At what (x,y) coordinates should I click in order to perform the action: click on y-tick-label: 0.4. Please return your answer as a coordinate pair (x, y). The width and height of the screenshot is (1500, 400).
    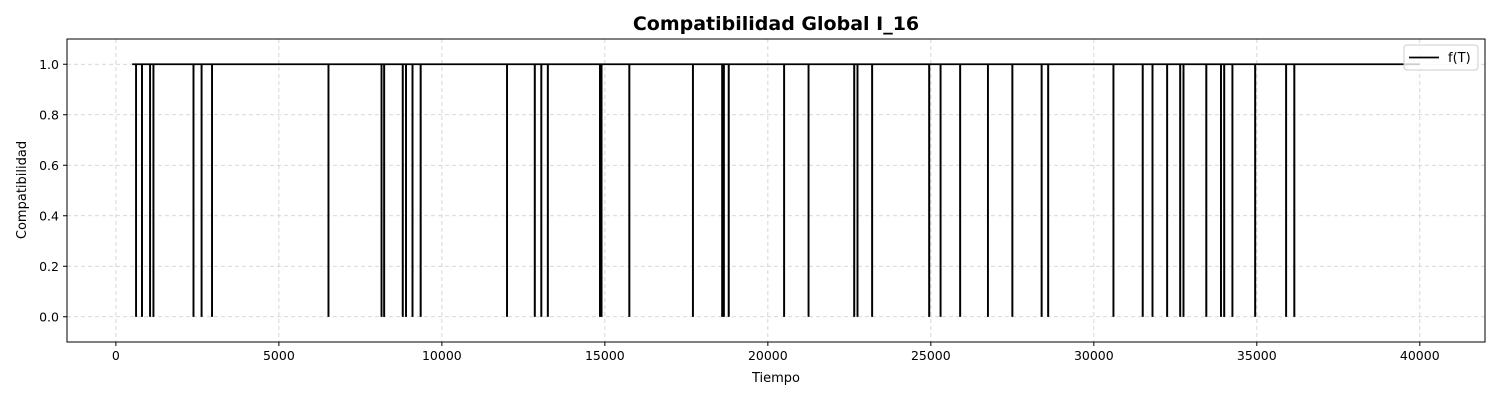
    Looking at the image, I should click on (49, 215).